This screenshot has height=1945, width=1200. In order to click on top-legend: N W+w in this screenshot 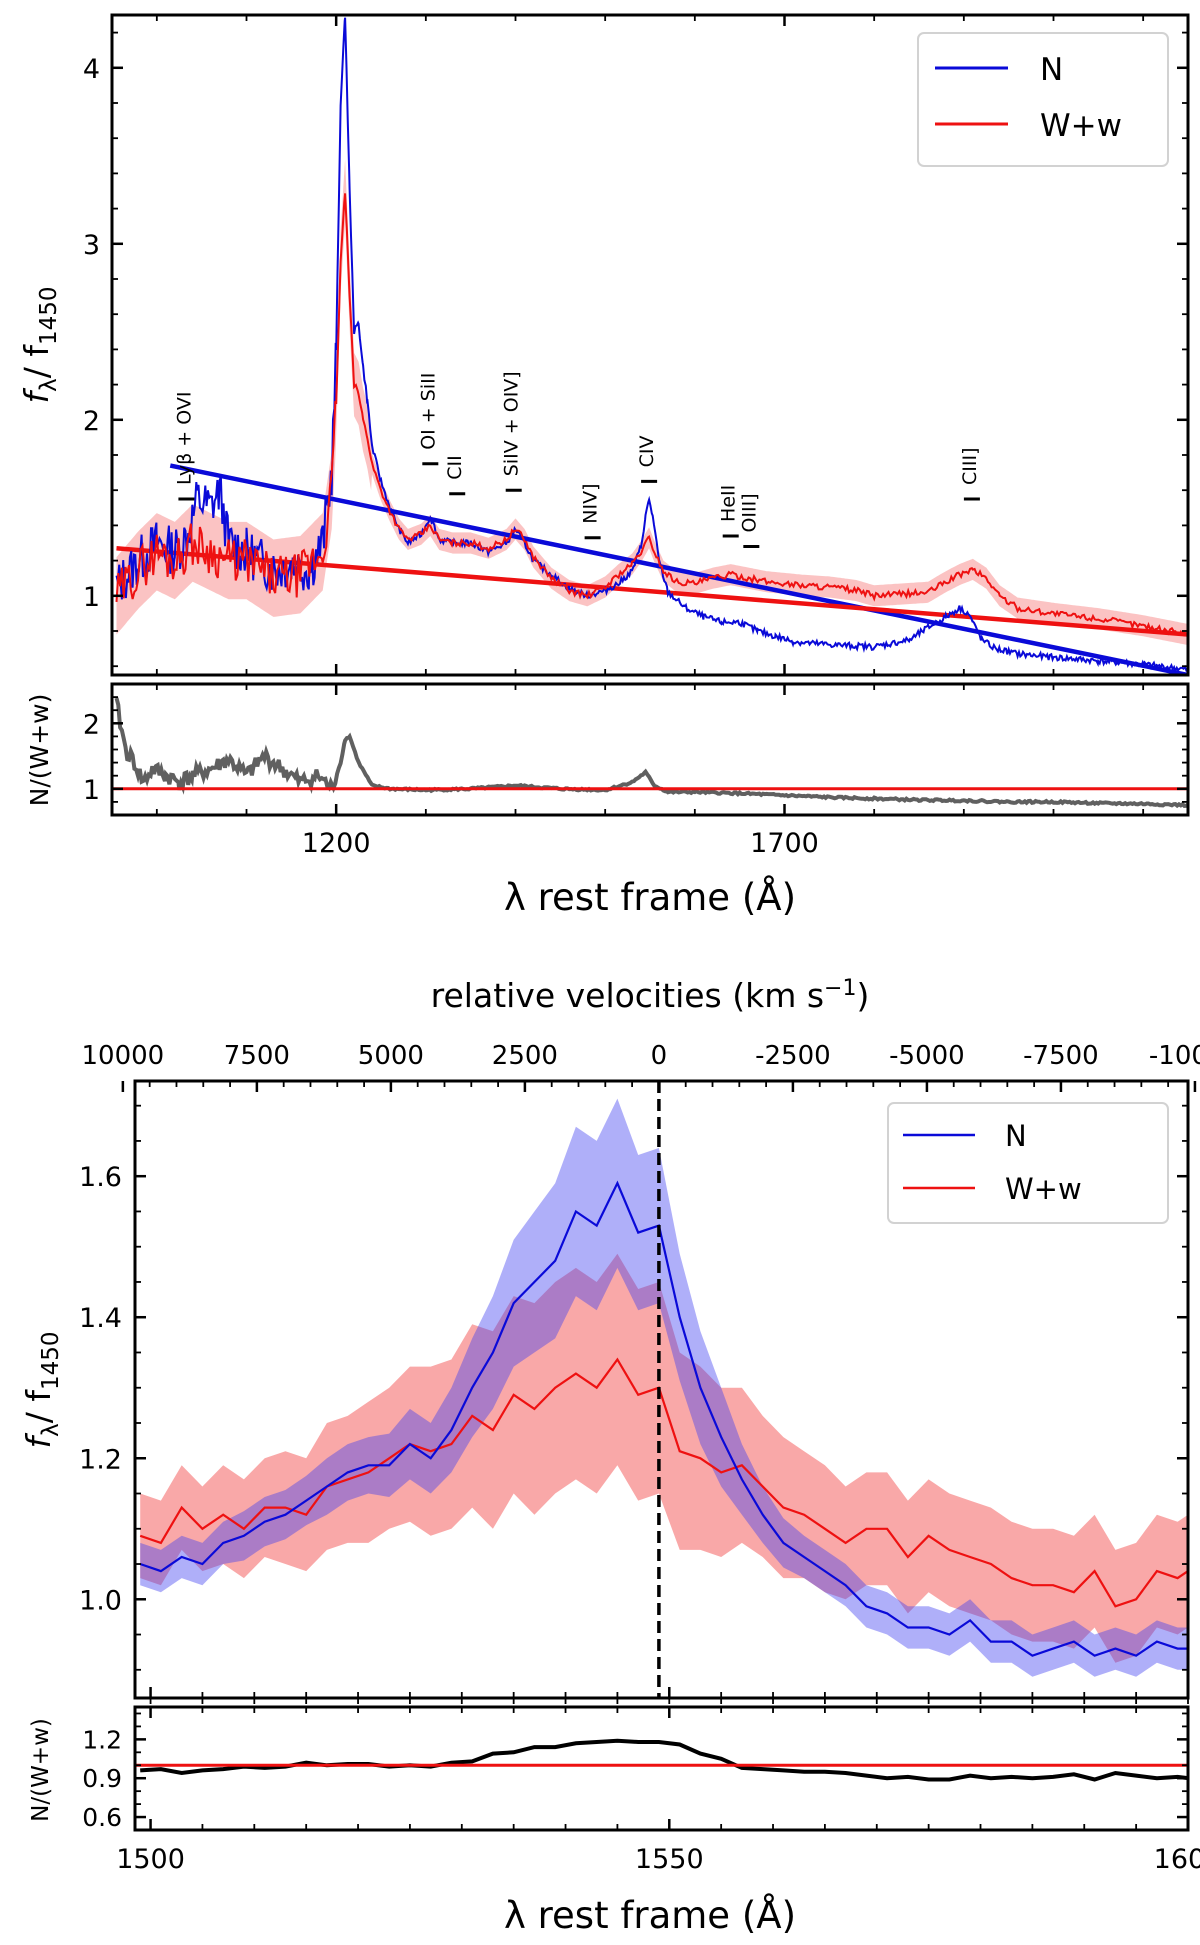, I will do `click(1043, 99)`.